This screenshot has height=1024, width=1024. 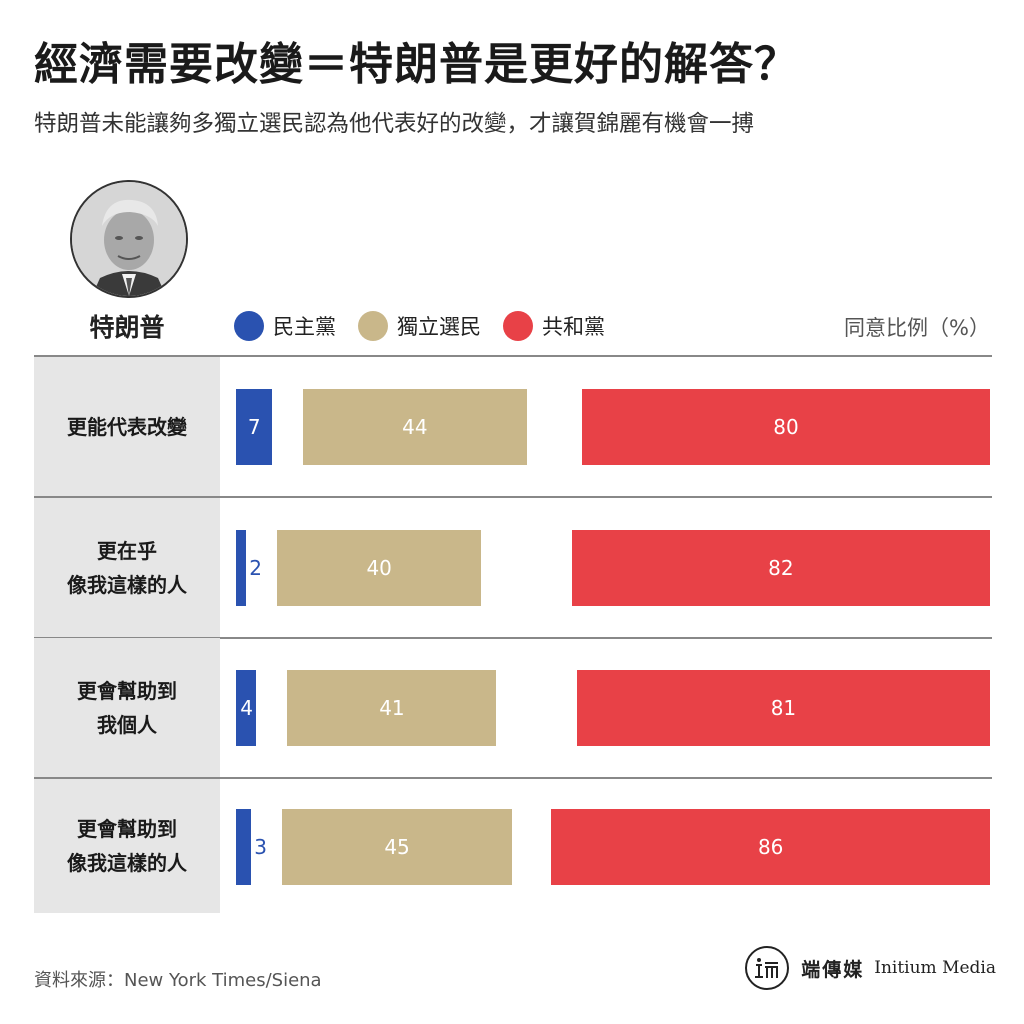 I want to click on legend-label-independent: 獨立選民, so click(x=439, y=327).